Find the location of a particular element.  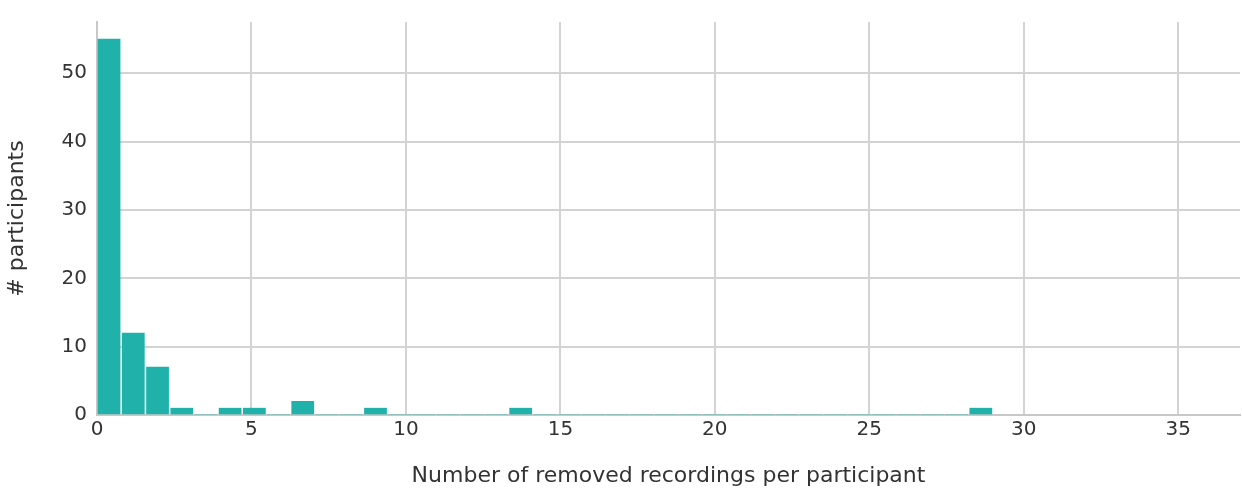

y-tick-label: 10 is located at coordinates (74, 344).